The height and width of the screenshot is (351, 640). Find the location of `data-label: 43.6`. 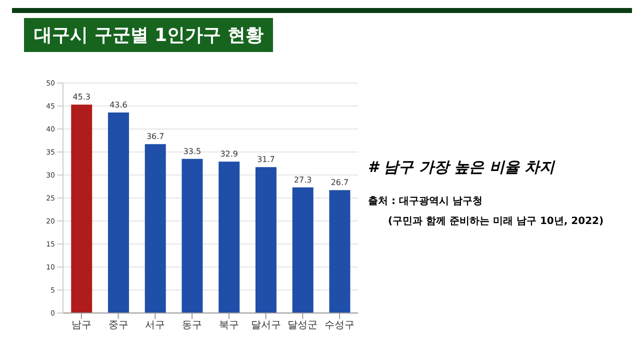

data-label: 43.6 is located at coordinates (119, 105).